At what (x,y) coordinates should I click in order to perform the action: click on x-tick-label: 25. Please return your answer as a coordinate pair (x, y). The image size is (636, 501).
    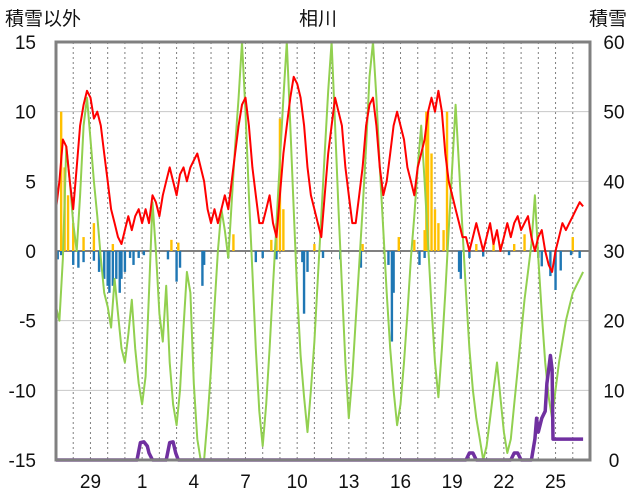
    Looking at the image, I should click on (555, 482).